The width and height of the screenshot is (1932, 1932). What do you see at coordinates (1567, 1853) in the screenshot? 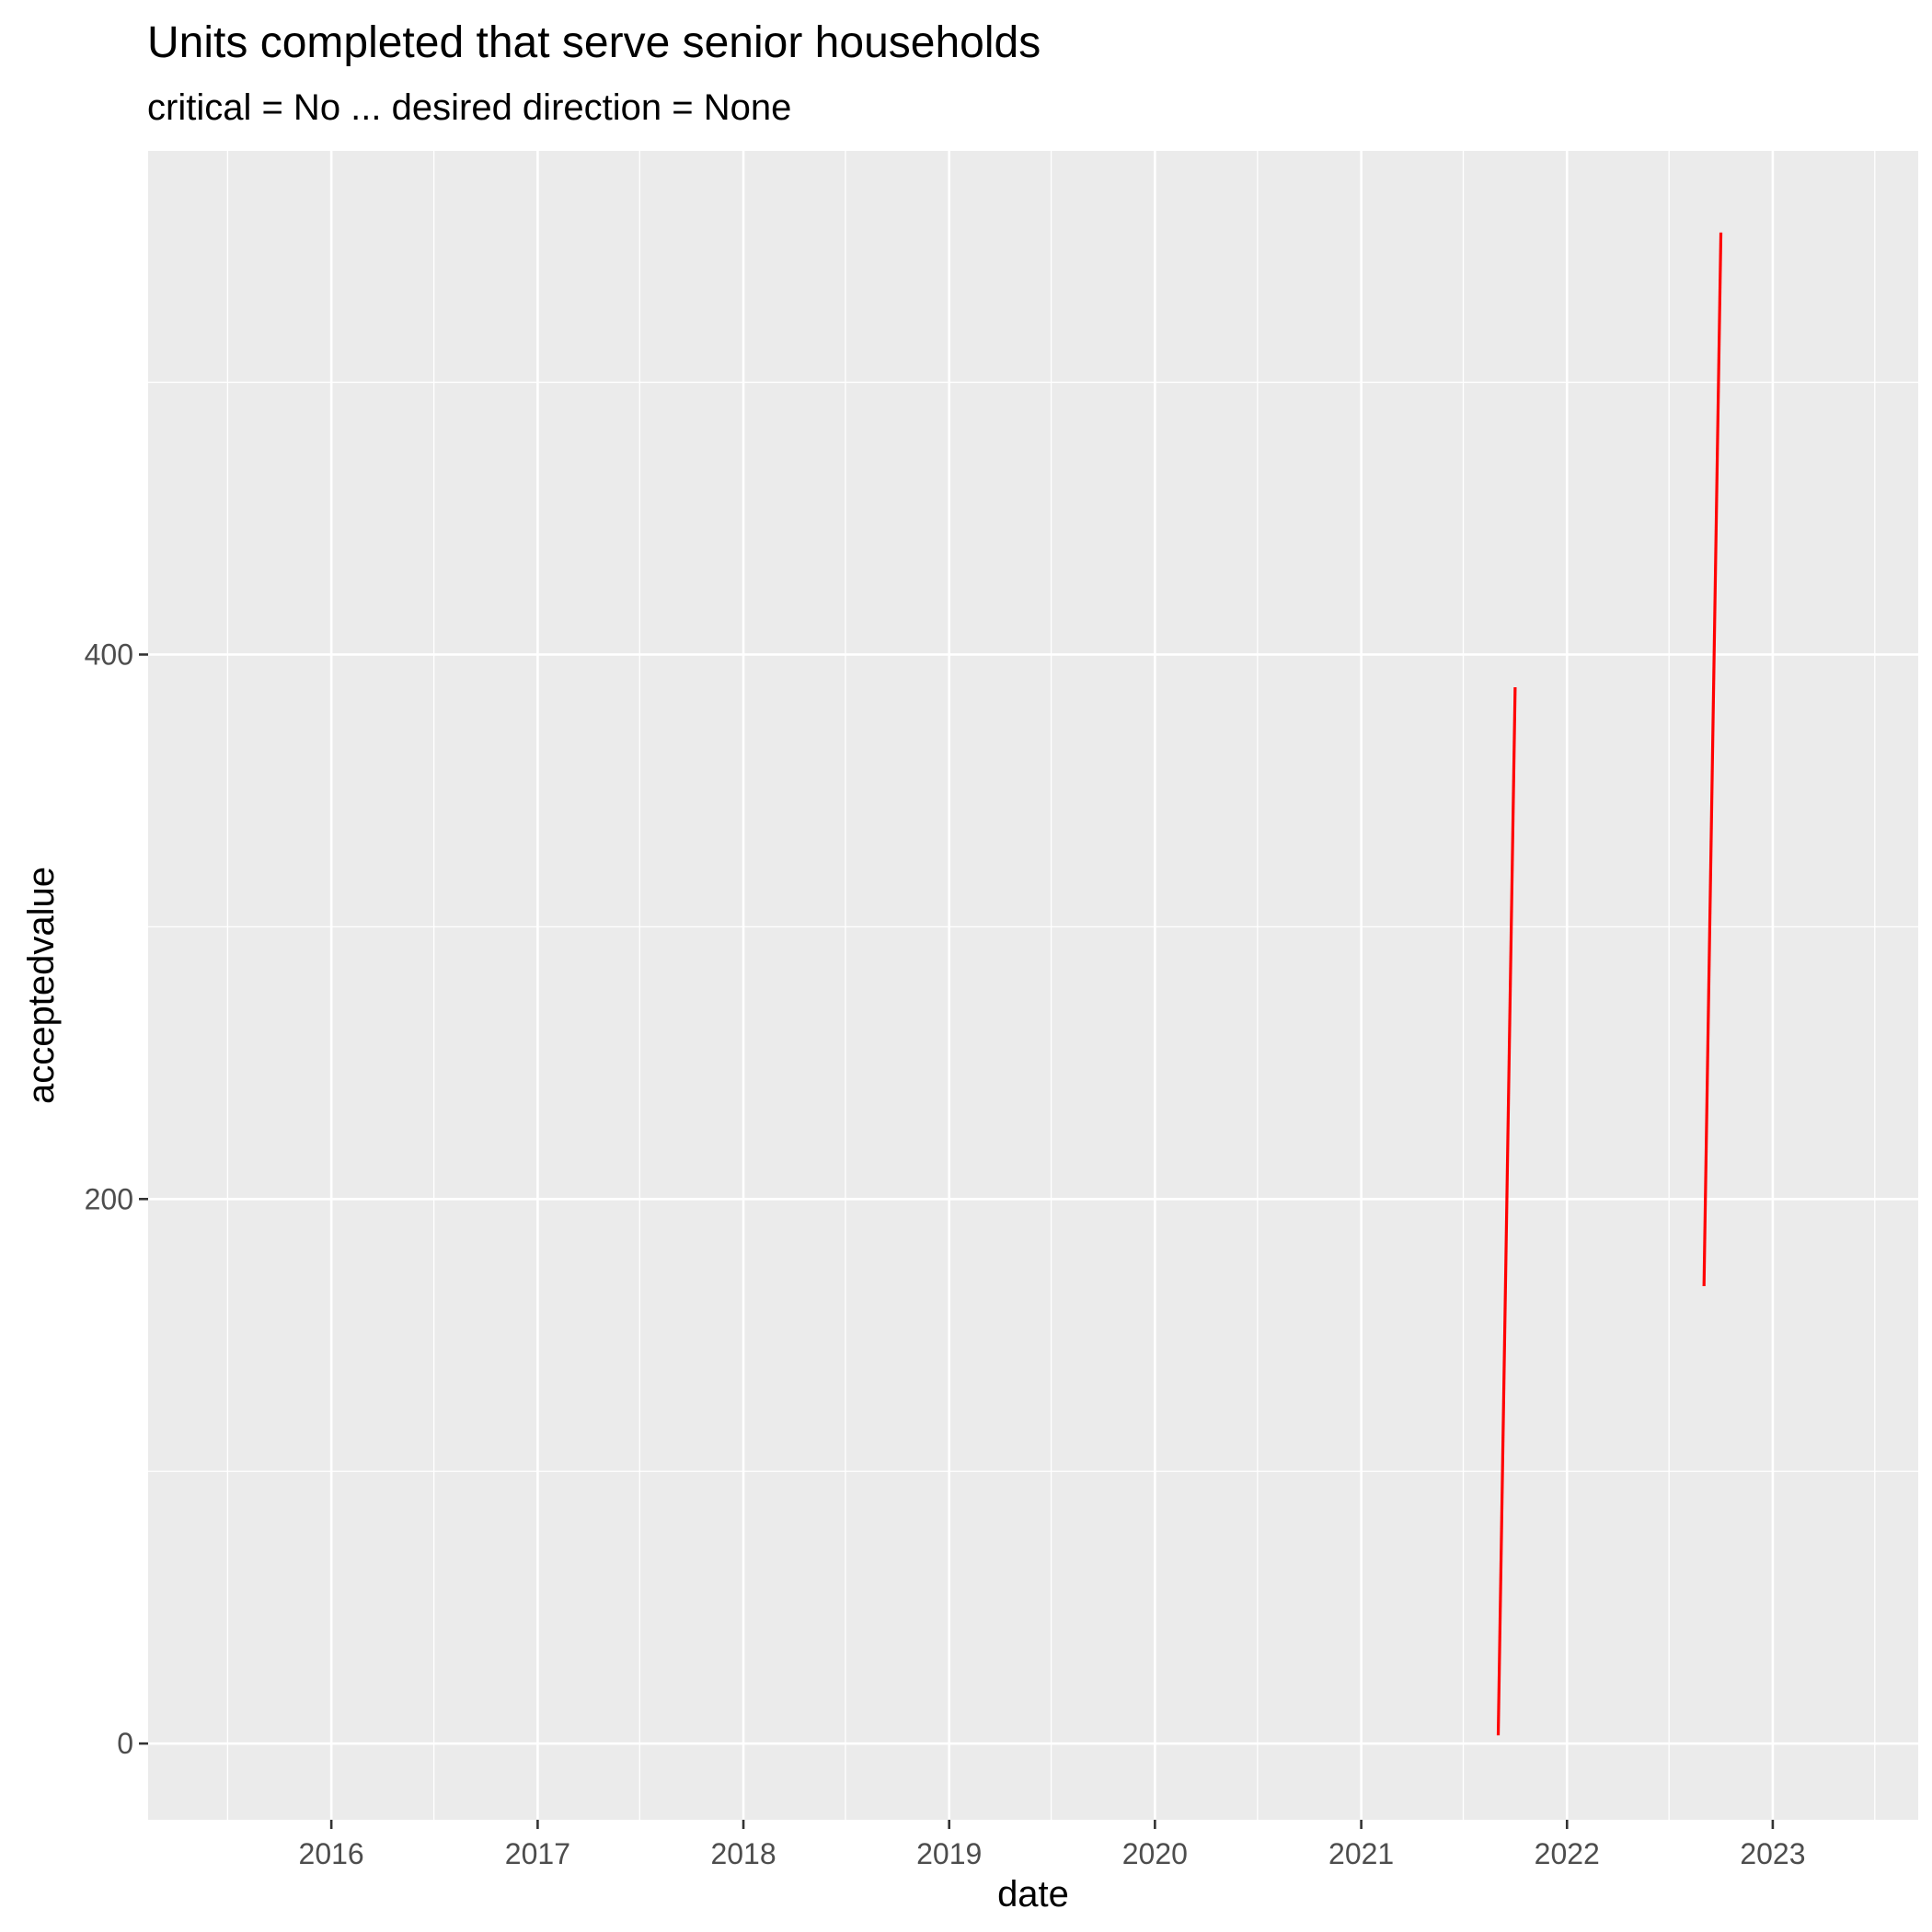
I see `x-tick-label: 2022` at bounding box center [1567, 1853].